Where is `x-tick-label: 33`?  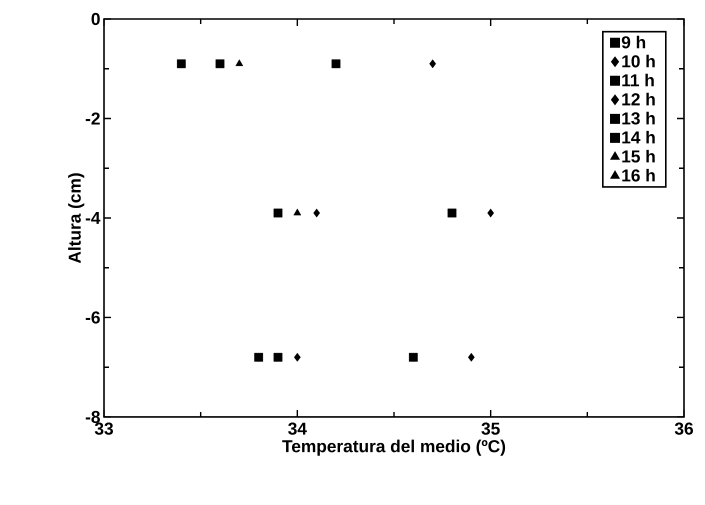 x-tick-label: 33 is located at coordinates (103, 428).